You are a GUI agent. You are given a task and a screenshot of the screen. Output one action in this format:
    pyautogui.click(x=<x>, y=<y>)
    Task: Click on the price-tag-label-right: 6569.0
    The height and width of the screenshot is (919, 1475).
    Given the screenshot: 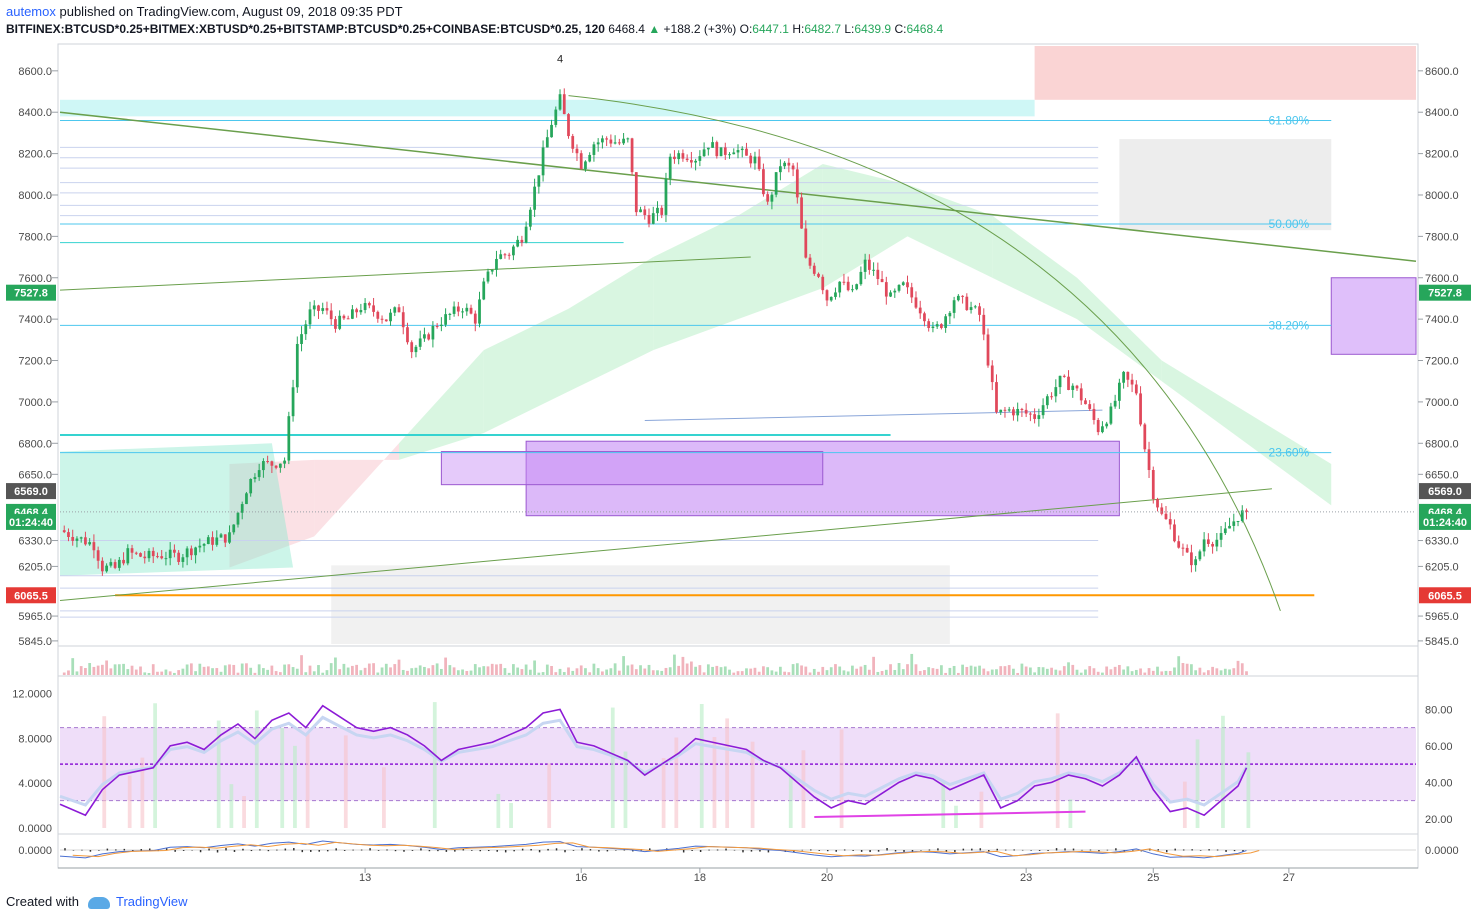 What is the action you would take?
    pyautogui.click(x=1445, y=492)
    